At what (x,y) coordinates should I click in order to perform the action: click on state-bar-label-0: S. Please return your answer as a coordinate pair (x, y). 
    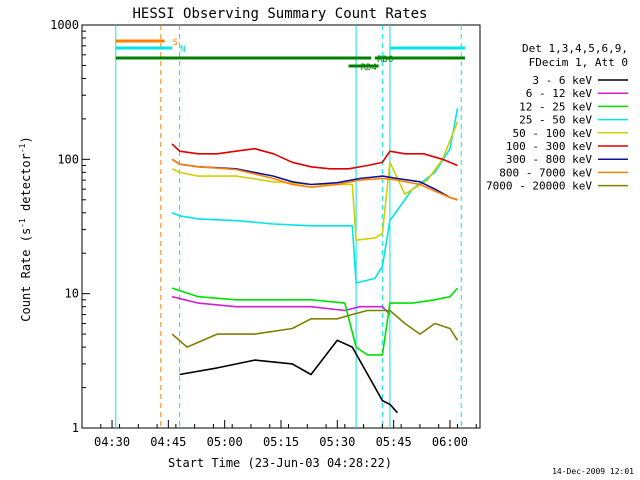
    Looking at the image, I should click on (175, 43).